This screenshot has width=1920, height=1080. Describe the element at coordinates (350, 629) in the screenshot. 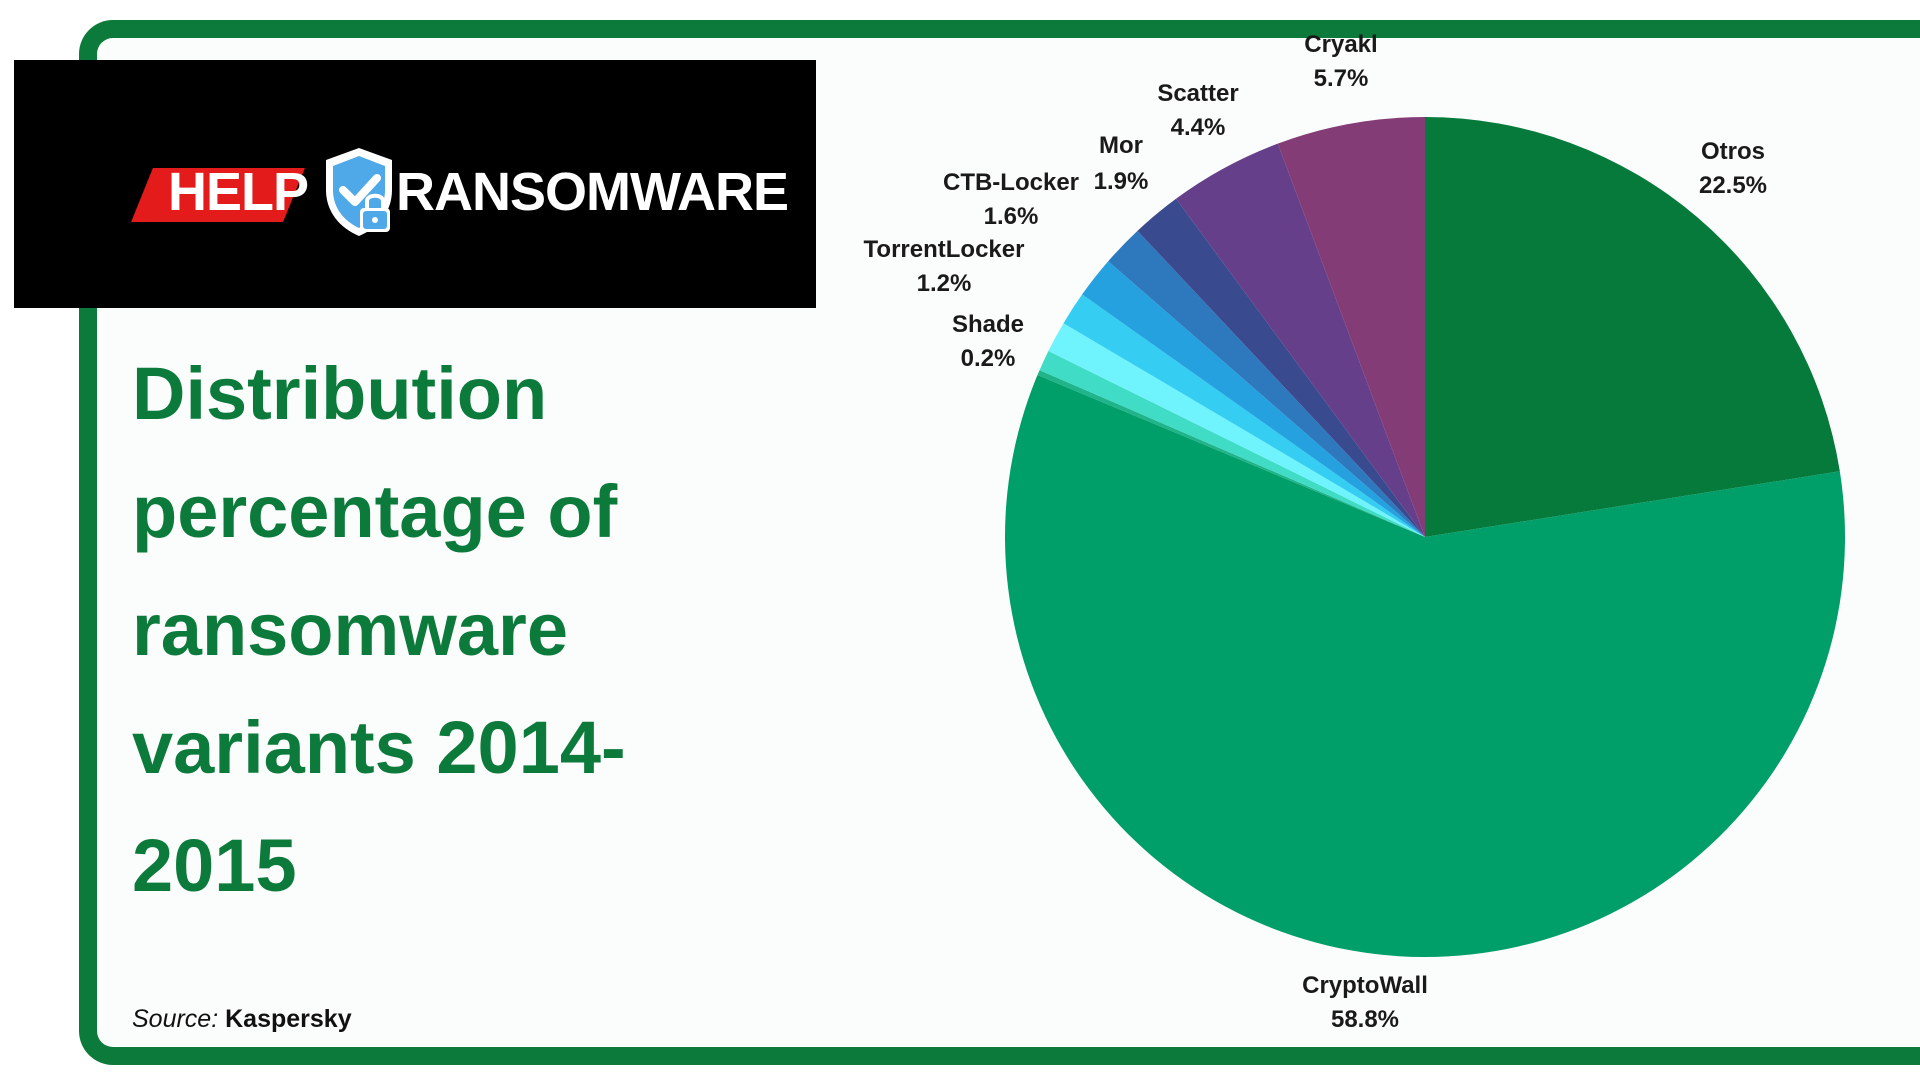

I see `title-line-3: ransomware` at that location.